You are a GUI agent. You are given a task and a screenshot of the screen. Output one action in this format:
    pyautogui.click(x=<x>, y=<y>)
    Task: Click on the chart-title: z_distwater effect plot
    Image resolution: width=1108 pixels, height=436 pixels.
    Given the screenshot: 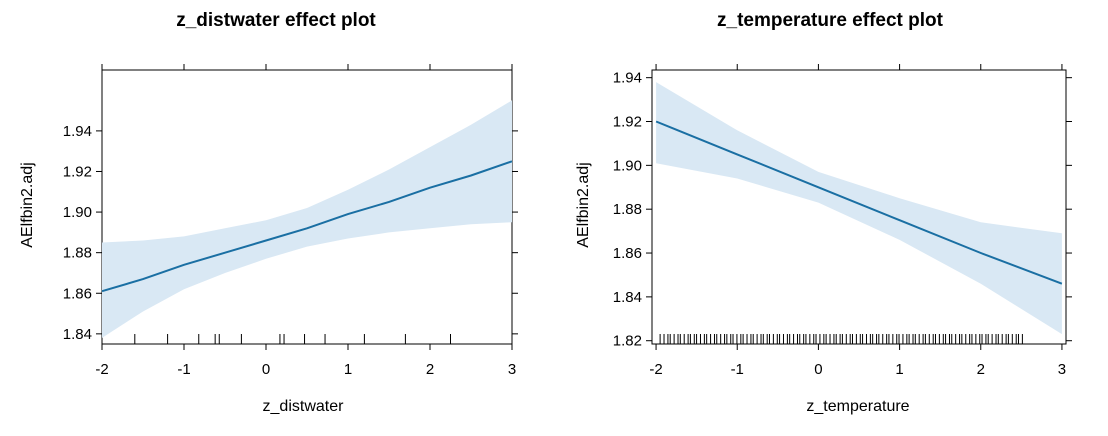 What is the action you would take?
    pyautogui.click(x=276, y=20)
    